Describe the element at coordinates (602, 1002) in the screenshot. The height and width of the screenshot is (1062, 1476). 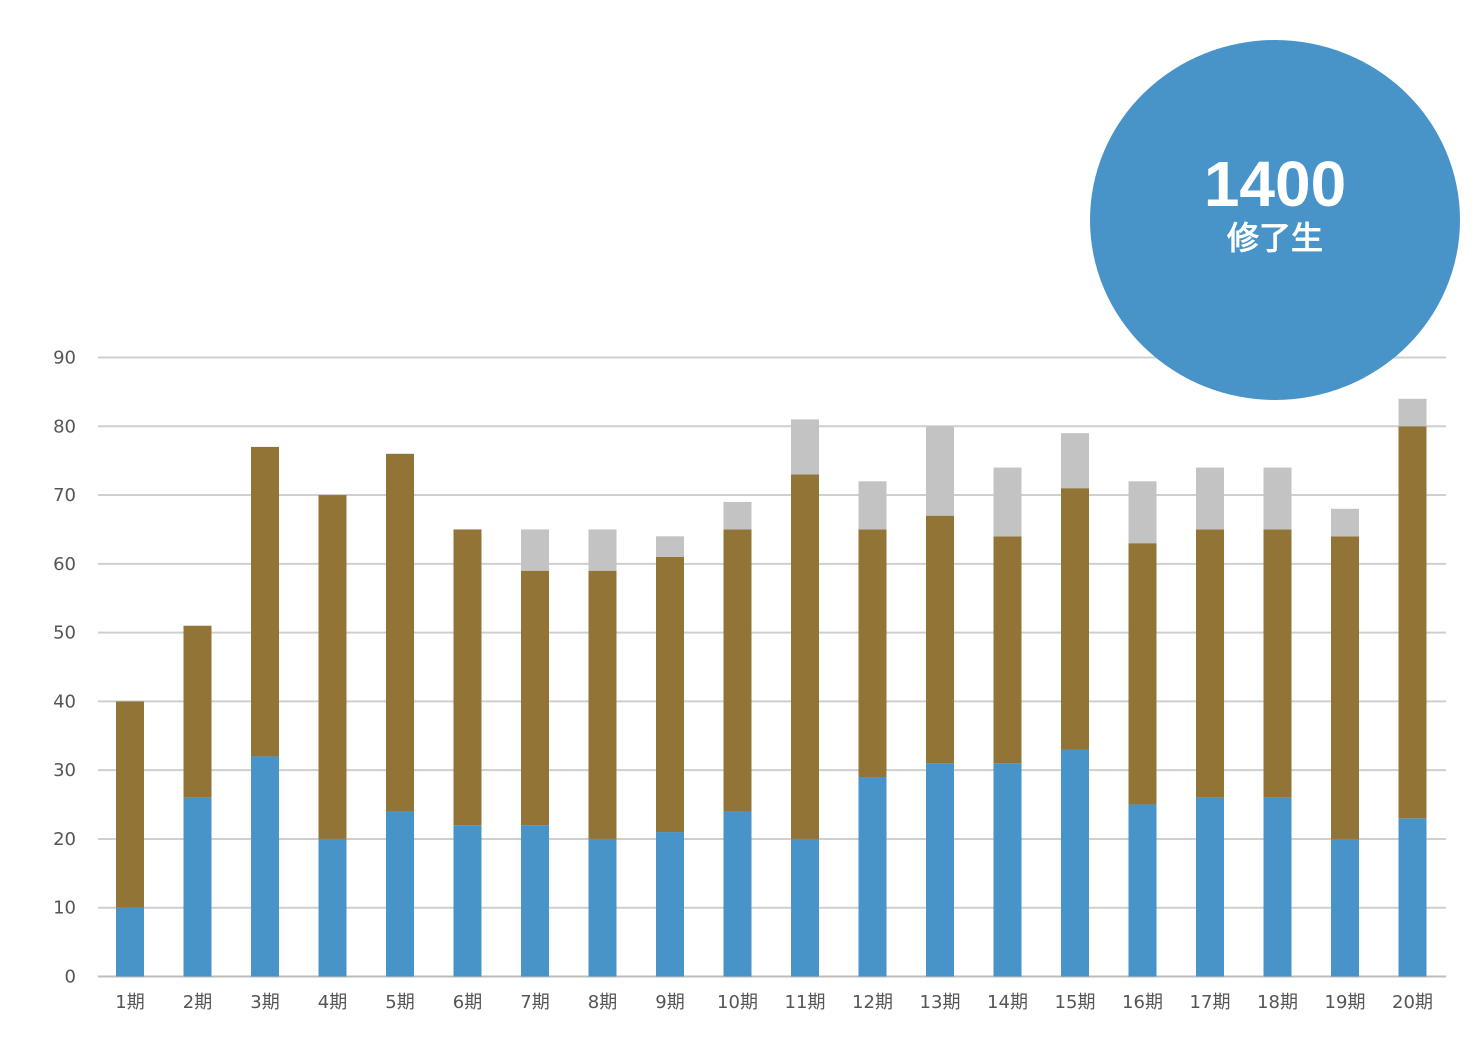
I see `x-category-label: 8期` at that location.